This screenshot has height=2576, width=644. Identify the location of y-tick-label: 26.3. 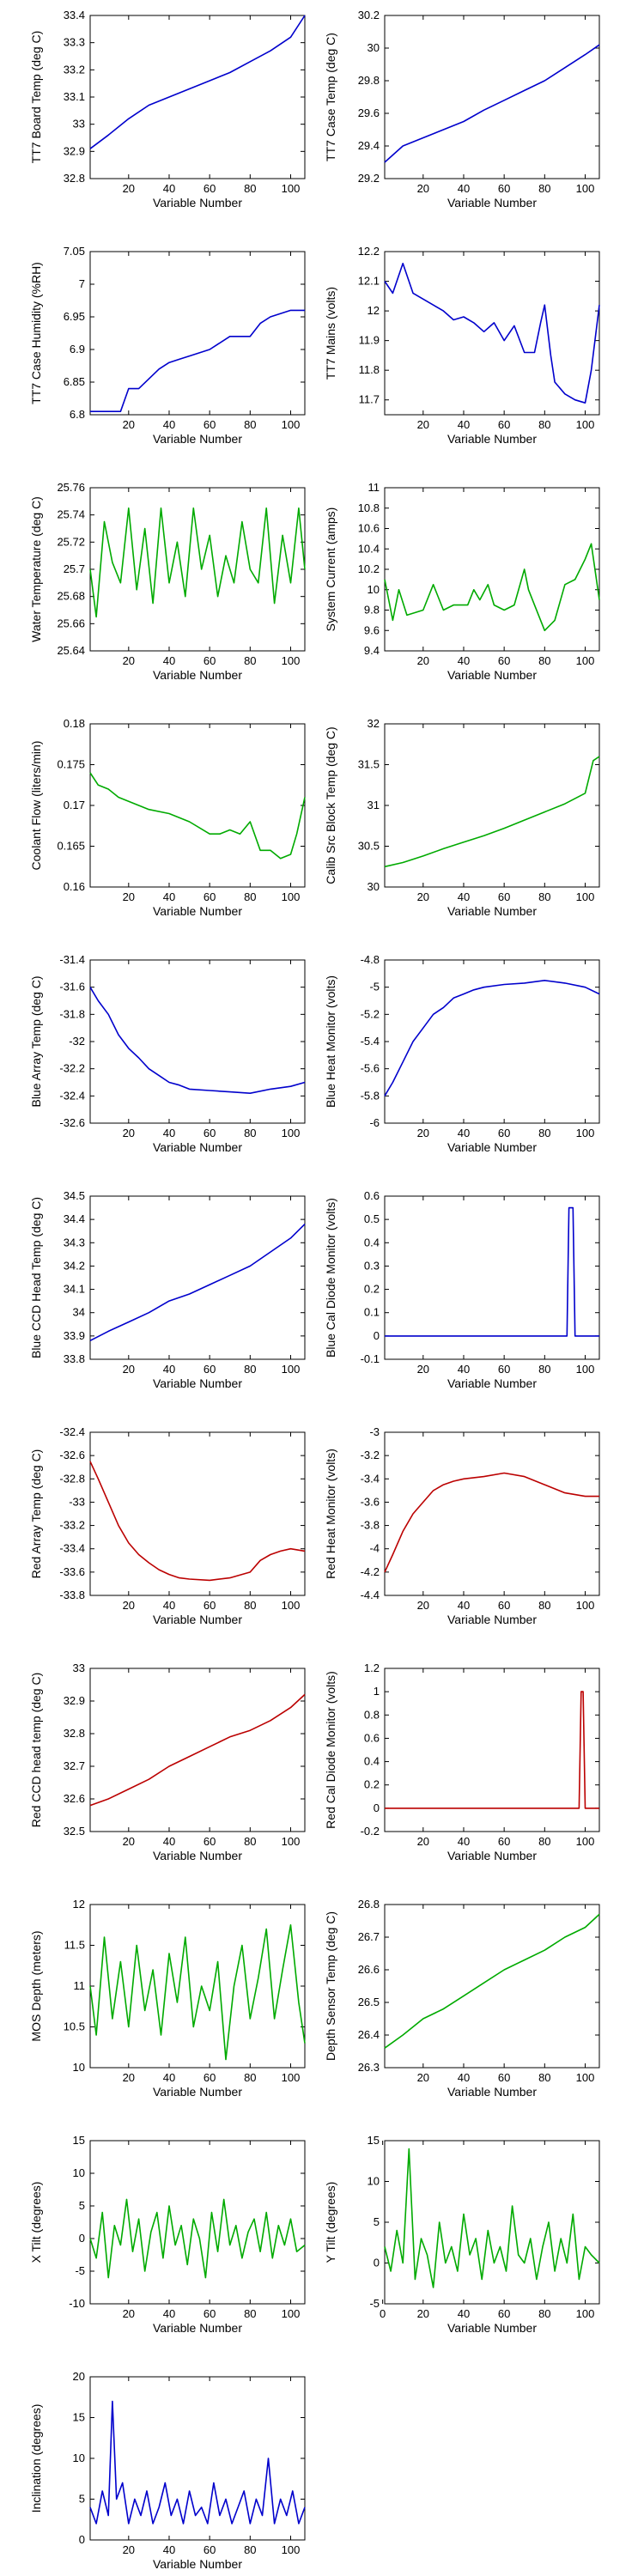
(369, 2068).